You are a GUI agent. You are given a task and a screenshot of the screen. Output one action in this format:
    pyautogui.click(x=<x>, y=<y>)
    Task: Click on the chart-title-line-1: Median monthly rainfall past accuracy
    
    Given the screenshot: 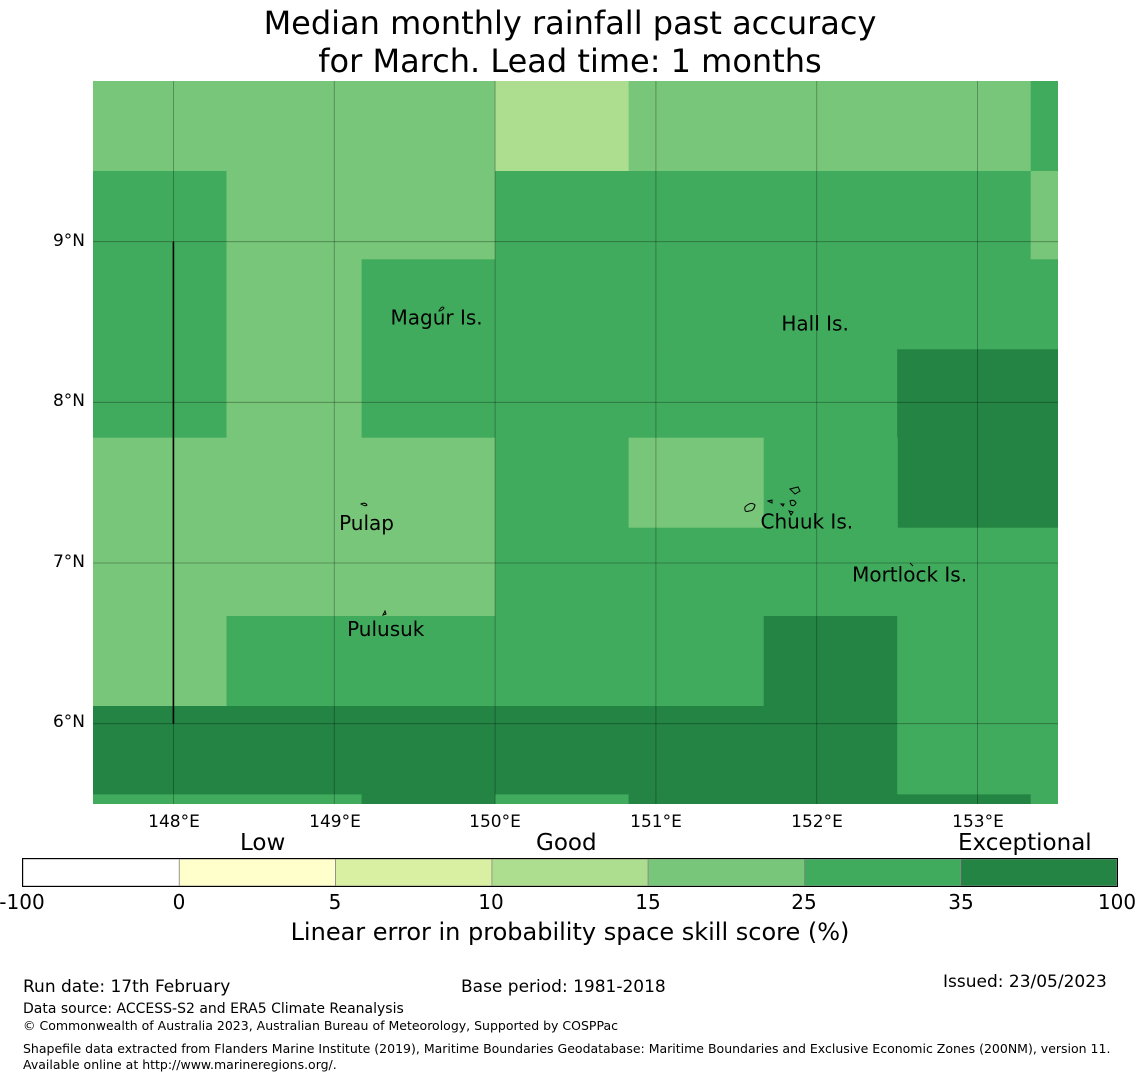 What is the action you would take?
    pyautogui.click(x=570, y=23)
    